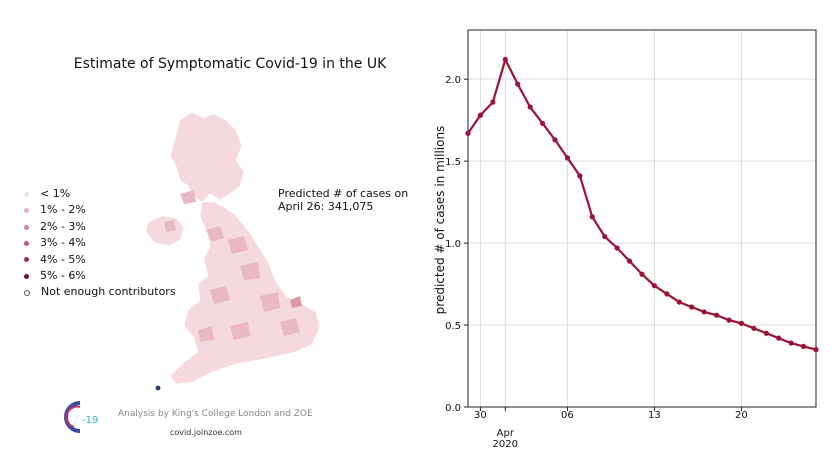 The height and width of the screenshot is (472, 840). Describe the element at coordinates (100, 210) in the screenshot. I see `legend-item: 1% - 2%` at that location.